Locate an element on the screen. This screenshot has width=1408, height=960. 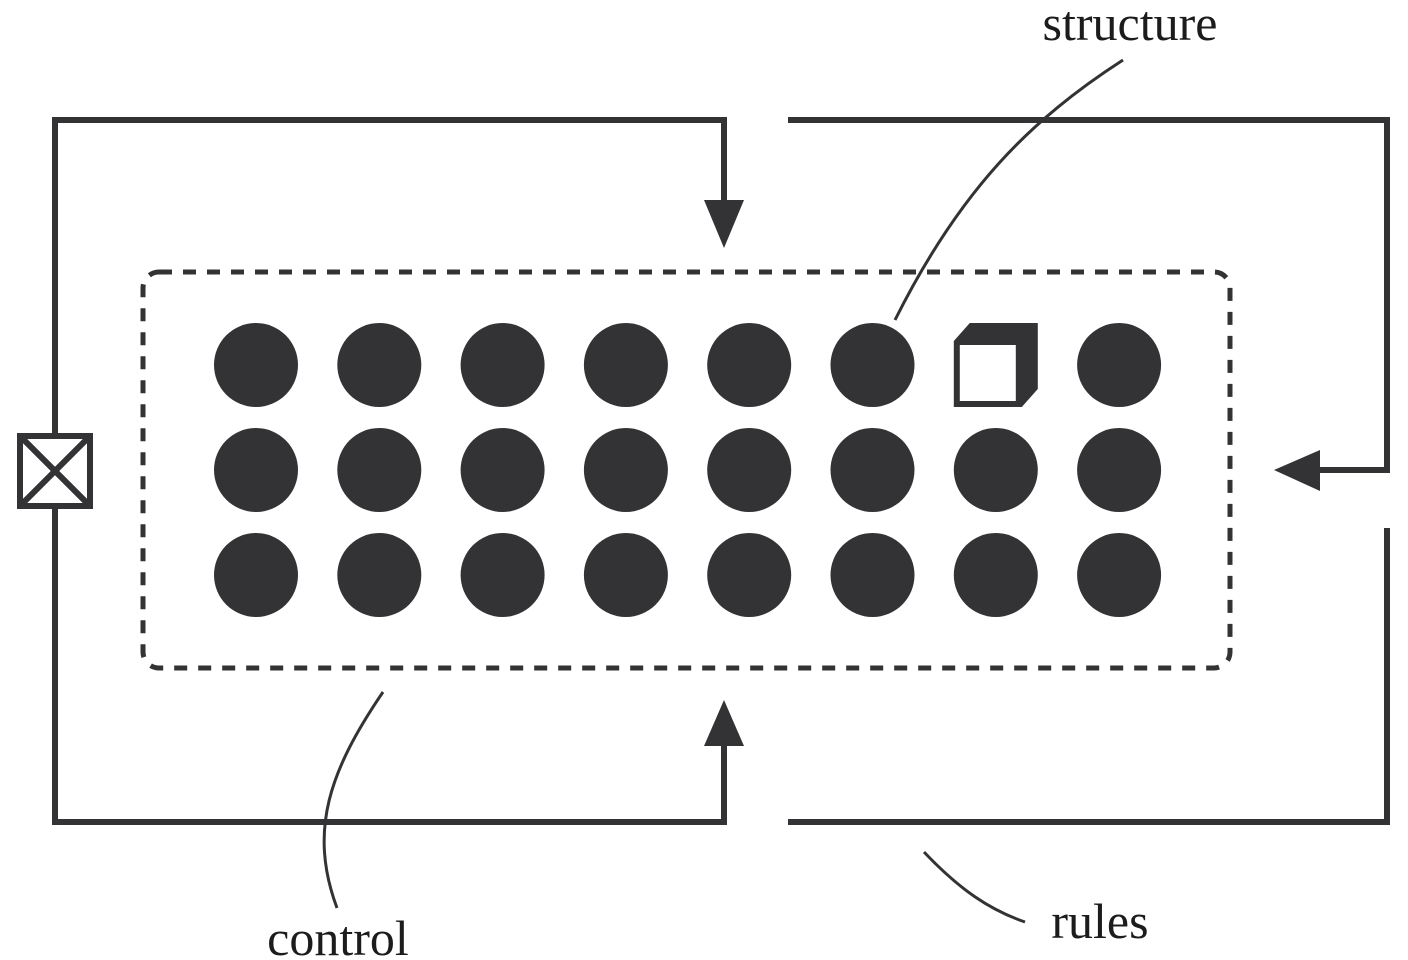
arrow-up-icon is located at coordinates (724, 723).